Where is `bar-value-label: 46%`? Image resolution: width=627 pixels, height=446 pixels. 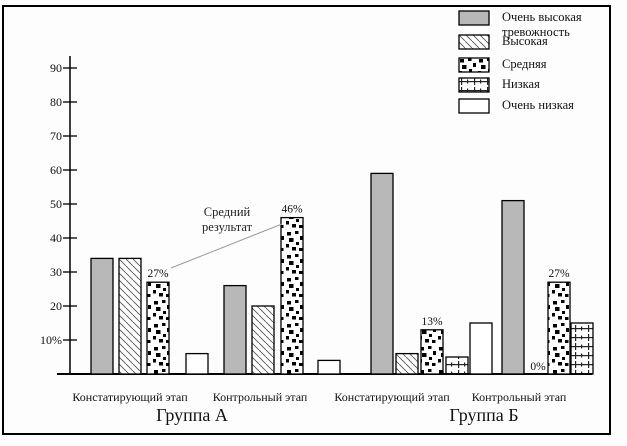 bar-value-label: 46% is located at coordinates (292, 210).